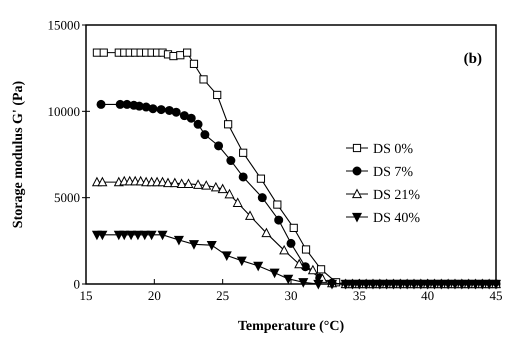  What do you see at coordinates (223, 295) in the screenshot?
I see `x-tick-label: 25` at bounding box center [223, 295].